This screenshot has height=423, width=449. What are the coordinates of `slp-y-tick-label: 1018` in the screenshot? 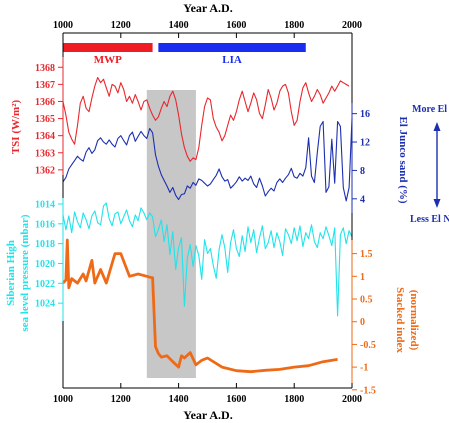 It's located at (45, 244).